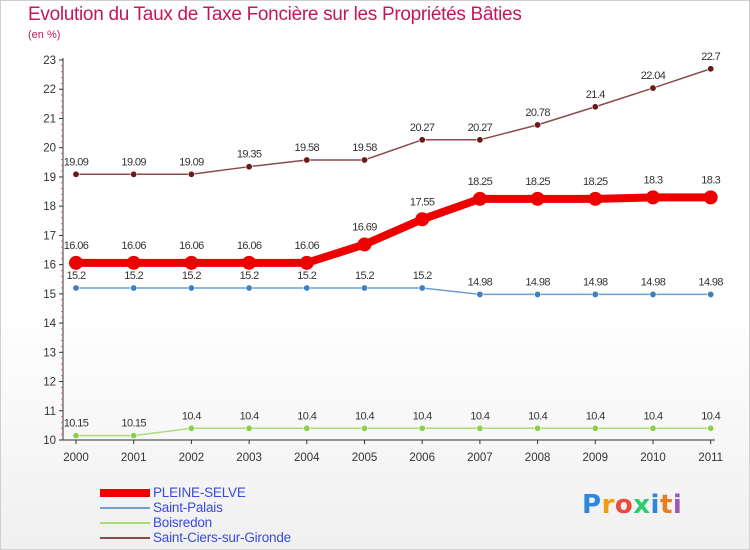 The height and width of the screenshot is (550, 750). I want to click on y-tick-label: 21, so click(49, 119).